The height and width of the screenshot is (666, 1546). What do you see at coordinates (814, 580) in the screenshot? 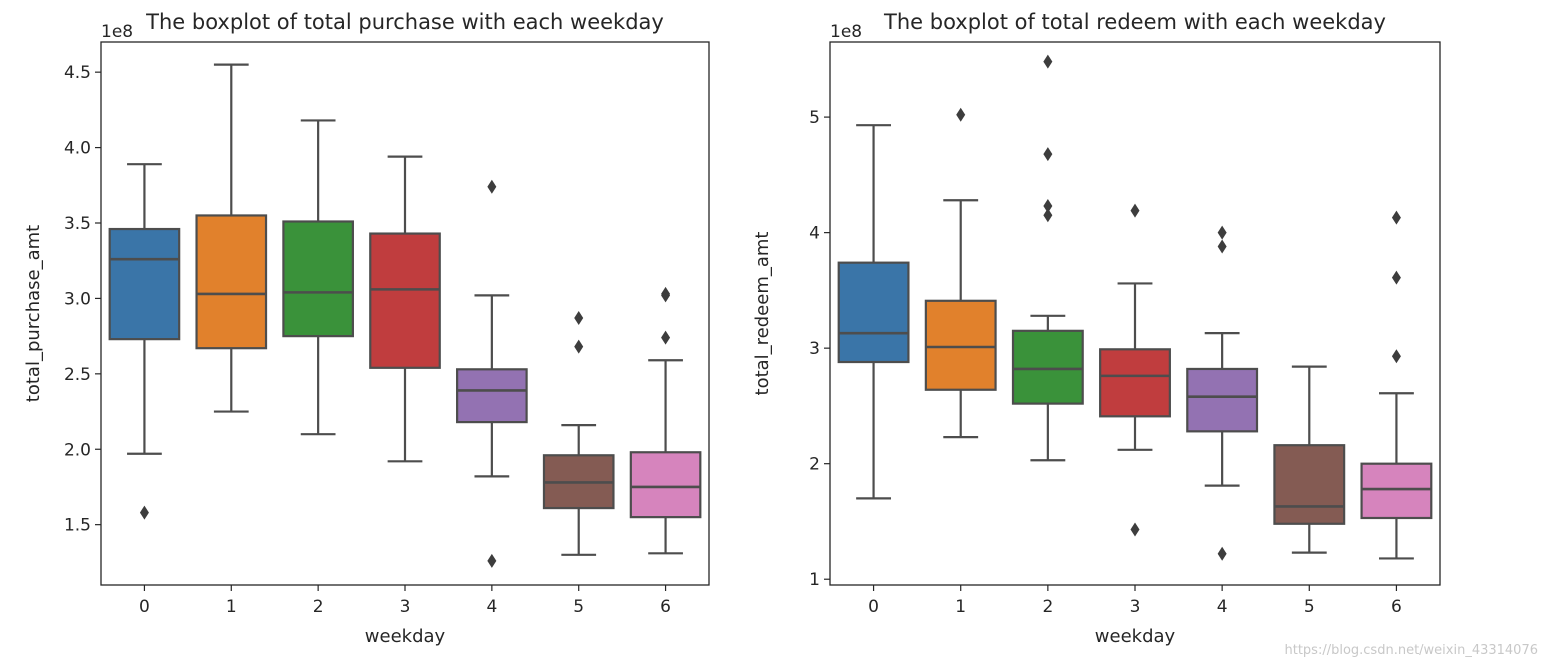
I see `y-tick-label: 1` at bounding box center [814, 580].